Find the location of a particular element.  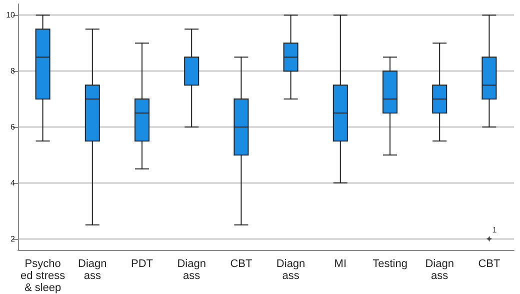

y-tick-label: 10 is located at coordinates (11, 15).